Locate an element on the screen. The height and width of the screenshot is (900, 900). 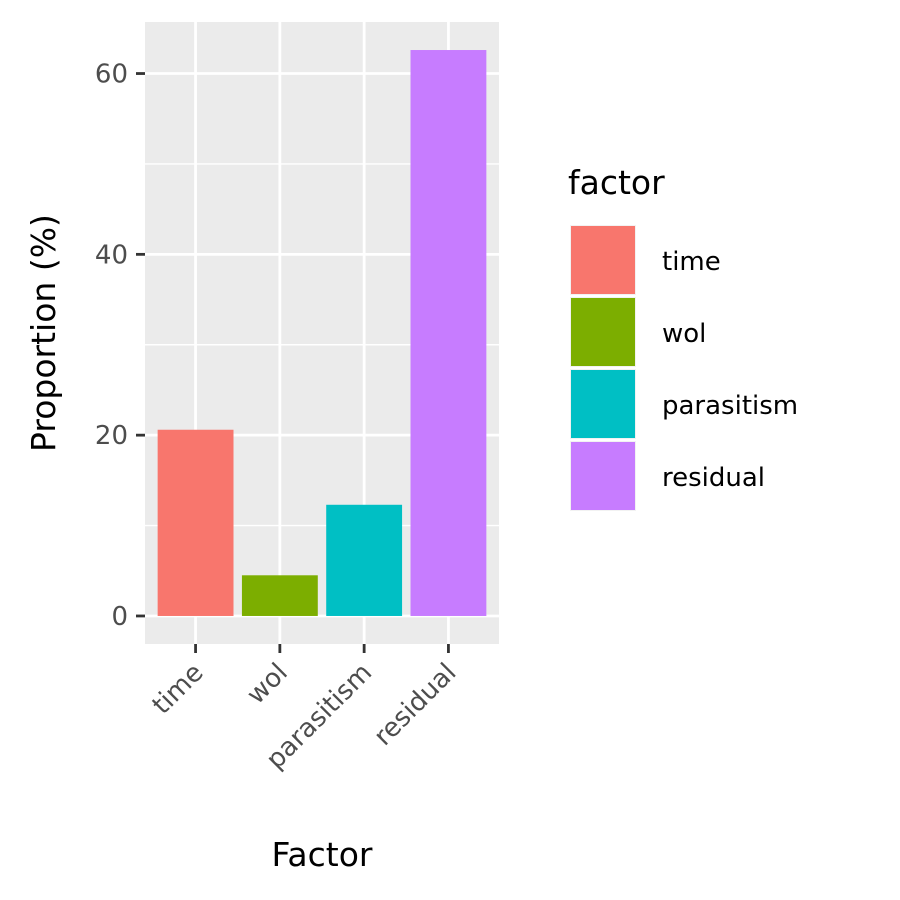
bar-parasitism is located at coordinates (364, 560).